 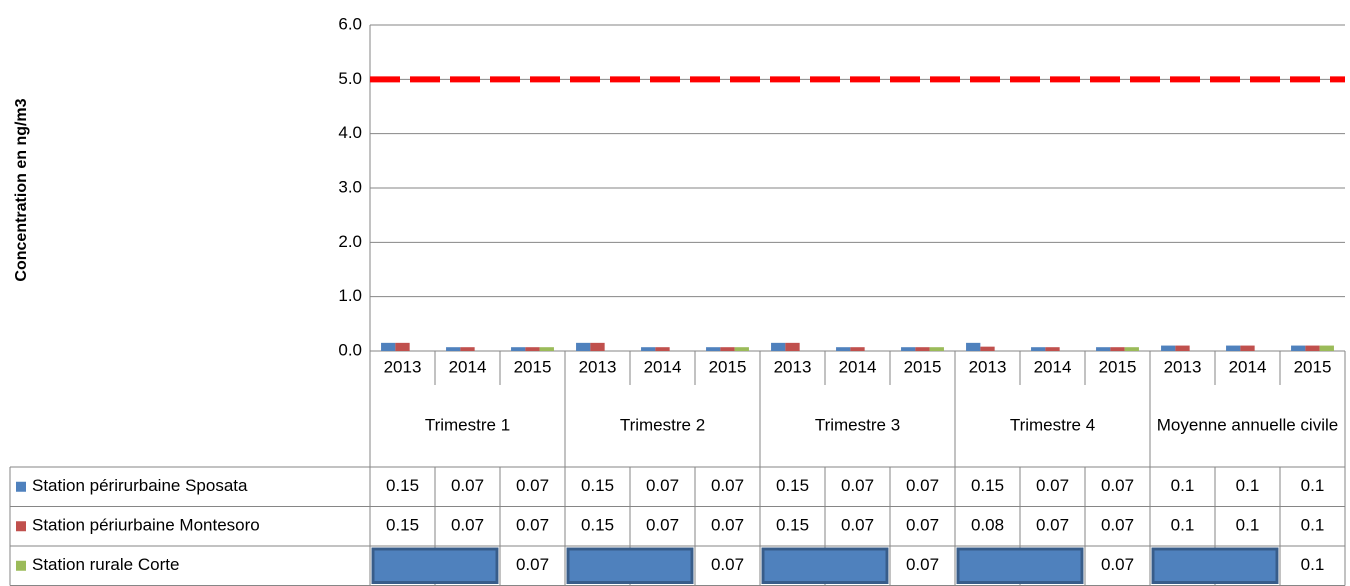 What do you see at coordinates (1052, 424) in the screenshot?
I see `group-label: Trimestre 4` at bounding box center [1052, 424].